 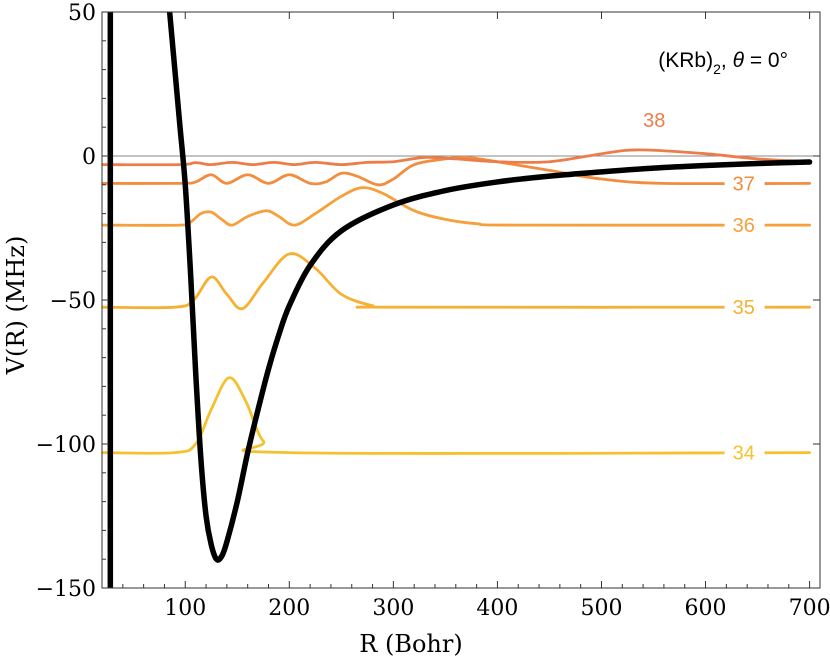 What do you see at coordinates (706, 608) in the screenshot?
I see `x-tick-label: 600` at bounding box center [706, 608].